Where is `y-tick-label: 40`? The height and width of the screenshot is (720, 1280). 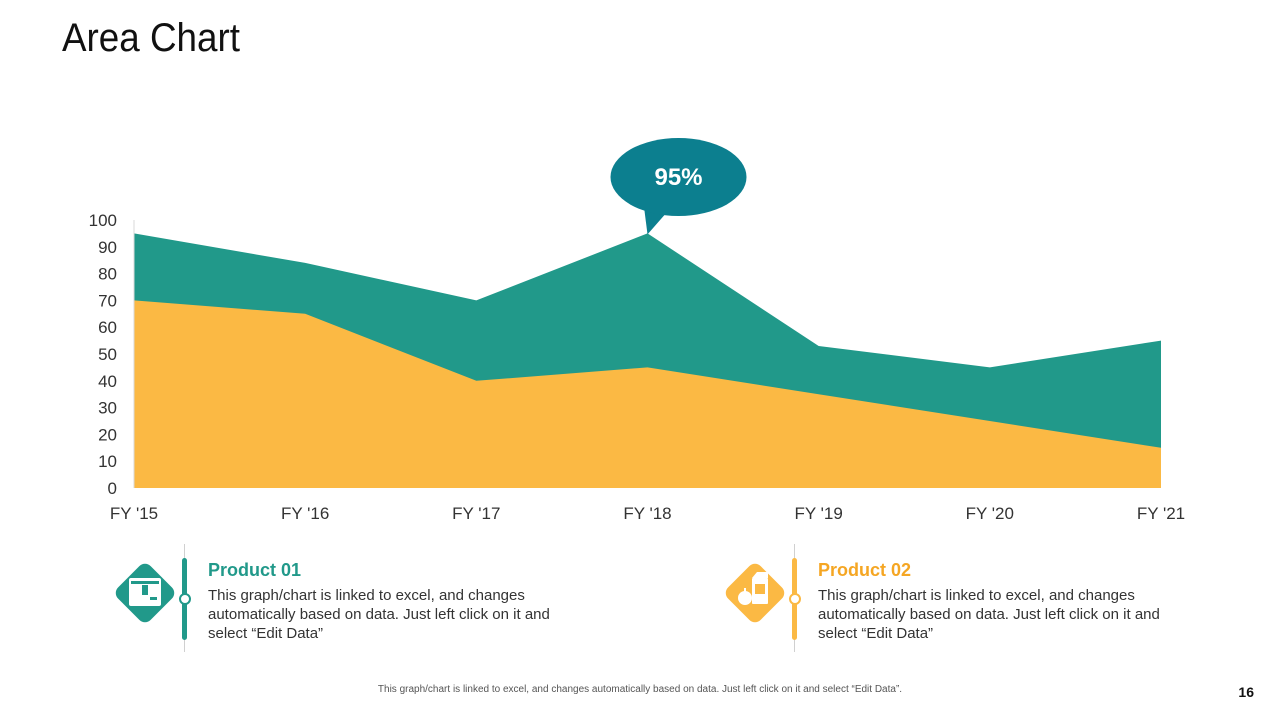 y-tick-label: 40 is located at coordinates (107, 381).